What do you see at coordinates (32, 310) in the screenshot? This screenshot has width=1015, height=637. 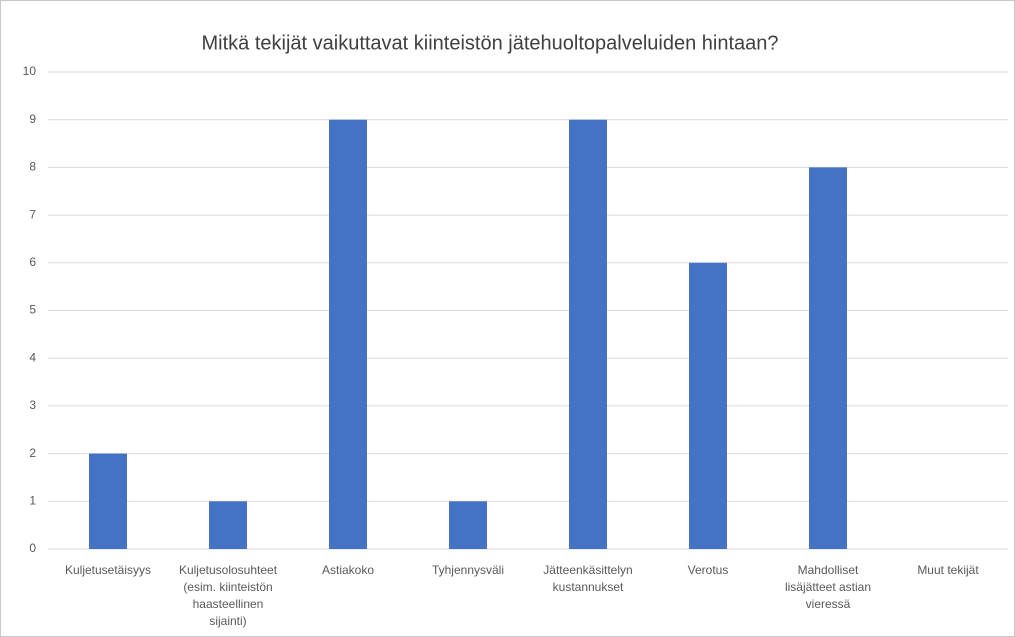 I see `y-tick-label: 5` at bounding box center [32, 310].